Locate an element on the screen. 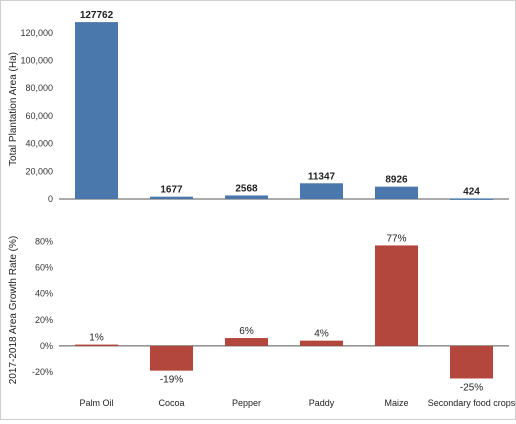 The height and width of the screenshot is (424, 516). y-tick-label: 40,000 is located at coordinates (39, 144).